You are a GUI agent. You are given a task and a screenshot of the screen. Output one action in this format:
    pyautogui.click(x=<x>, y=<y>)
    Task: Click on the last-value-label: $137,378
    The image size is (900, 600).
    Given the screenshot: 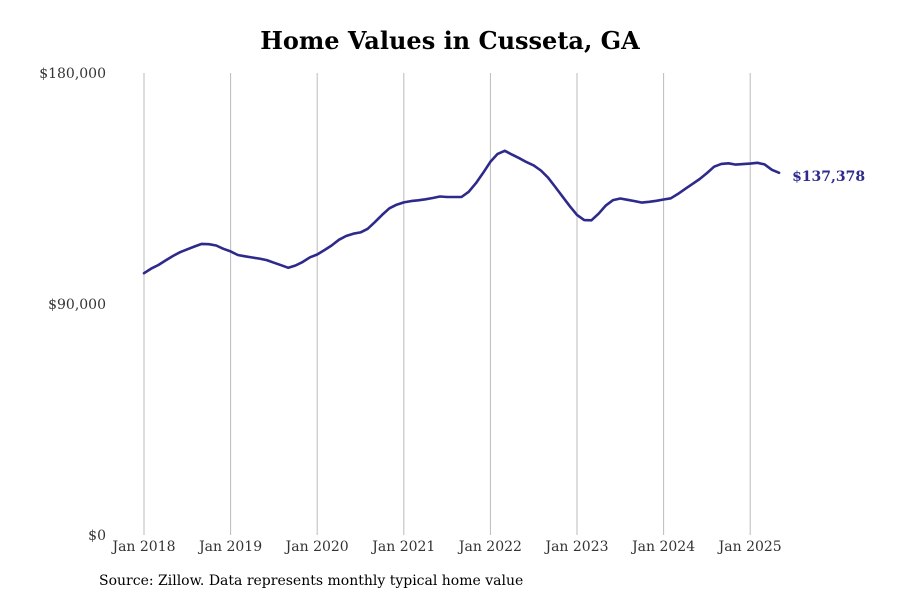 What is the action you would take?
    pyautogui.click(x=828, y=177)
    